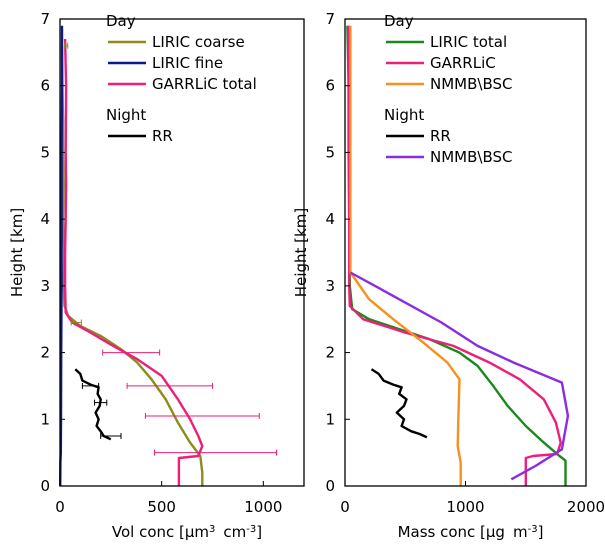 The height and width of the screenshot is (547, 605). Describe the element at coordinates (198, 42) in the screenshot. I see `legend-label-liric-coarse: LIRIC coarse` at that location.